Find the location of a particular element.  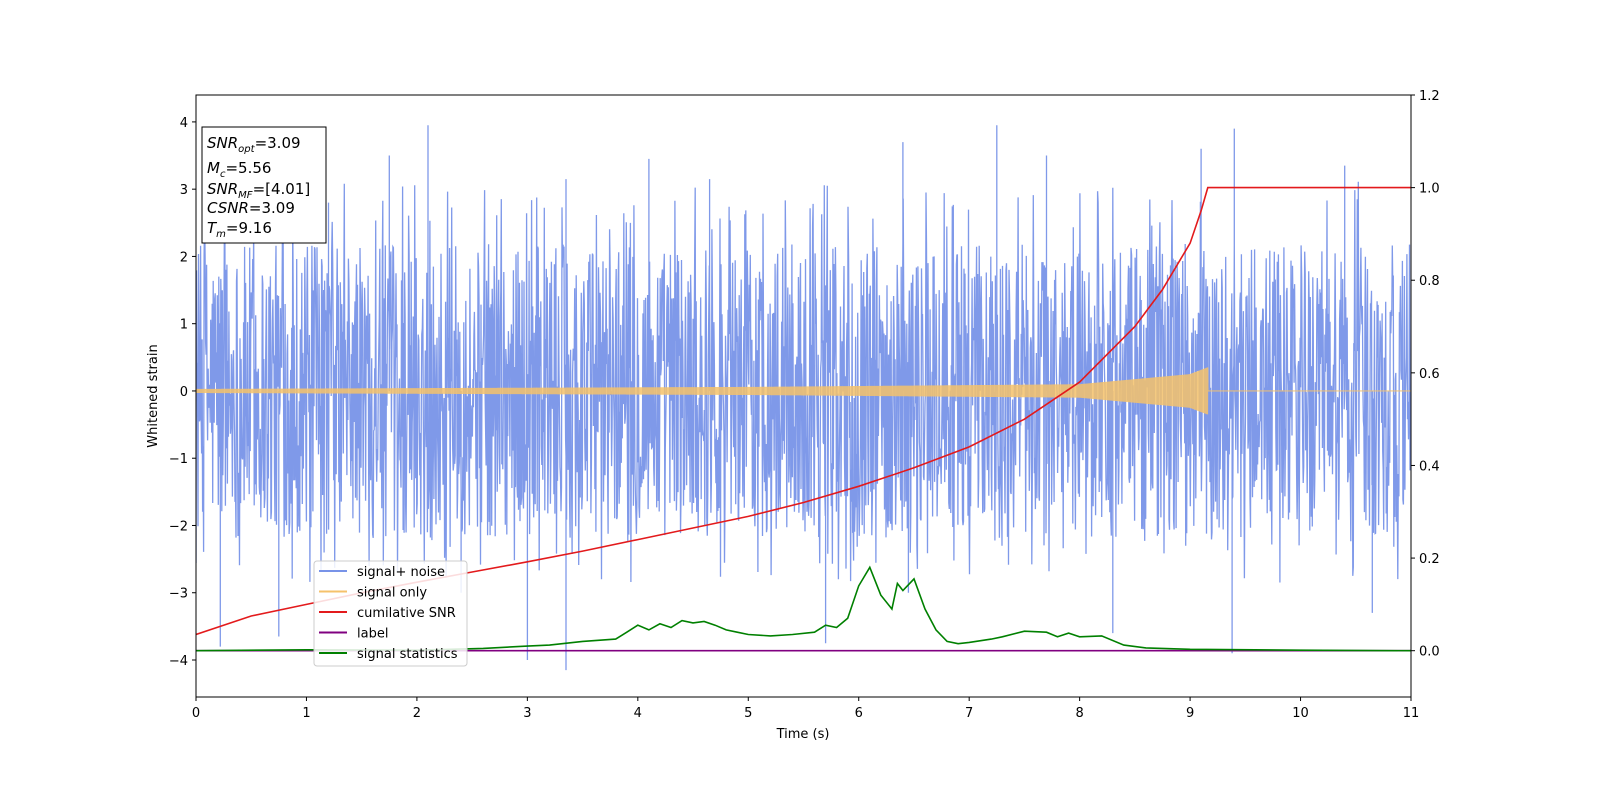

x-tick-label: 11 is located at coordinates (1411, 713).